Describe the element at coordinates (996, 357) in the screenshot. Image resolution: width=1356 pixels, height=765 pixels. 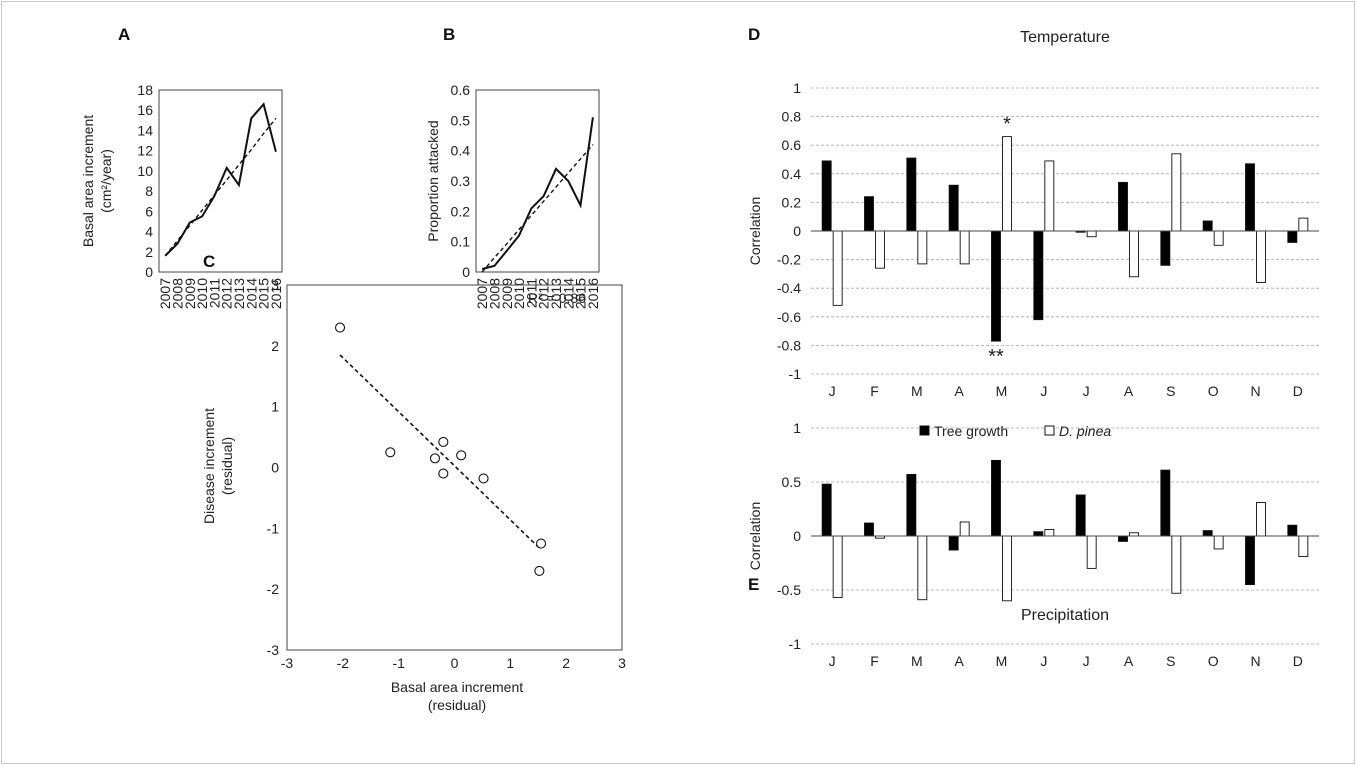
I see `significance-mark: **` at that location.